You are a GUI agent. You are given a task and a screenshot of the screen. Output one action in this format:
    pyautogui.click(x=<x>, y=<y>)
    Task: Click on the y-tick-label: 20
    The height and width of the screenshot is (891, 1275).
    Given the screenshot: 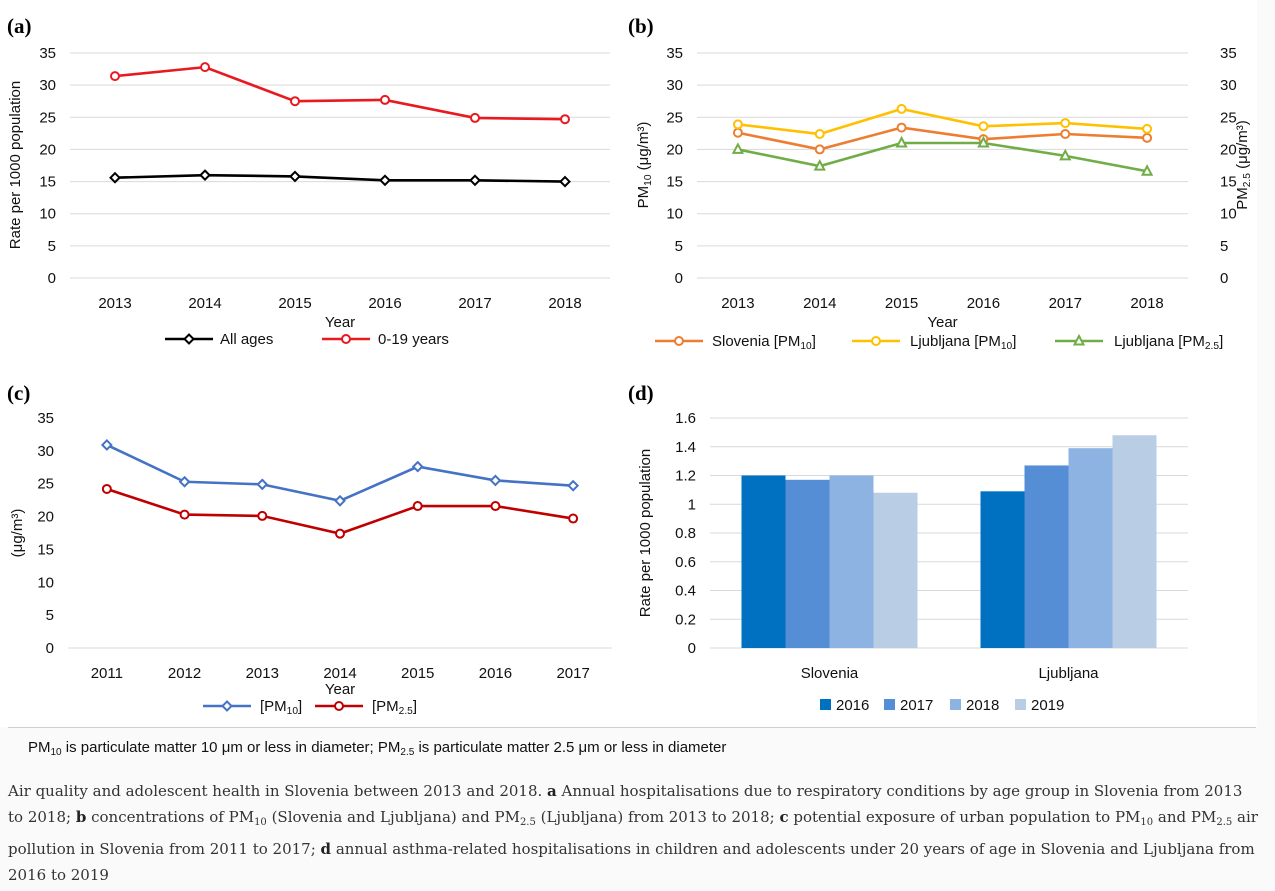 What is the action you would take?
    pyautogui.click(x=674, y=149)
    